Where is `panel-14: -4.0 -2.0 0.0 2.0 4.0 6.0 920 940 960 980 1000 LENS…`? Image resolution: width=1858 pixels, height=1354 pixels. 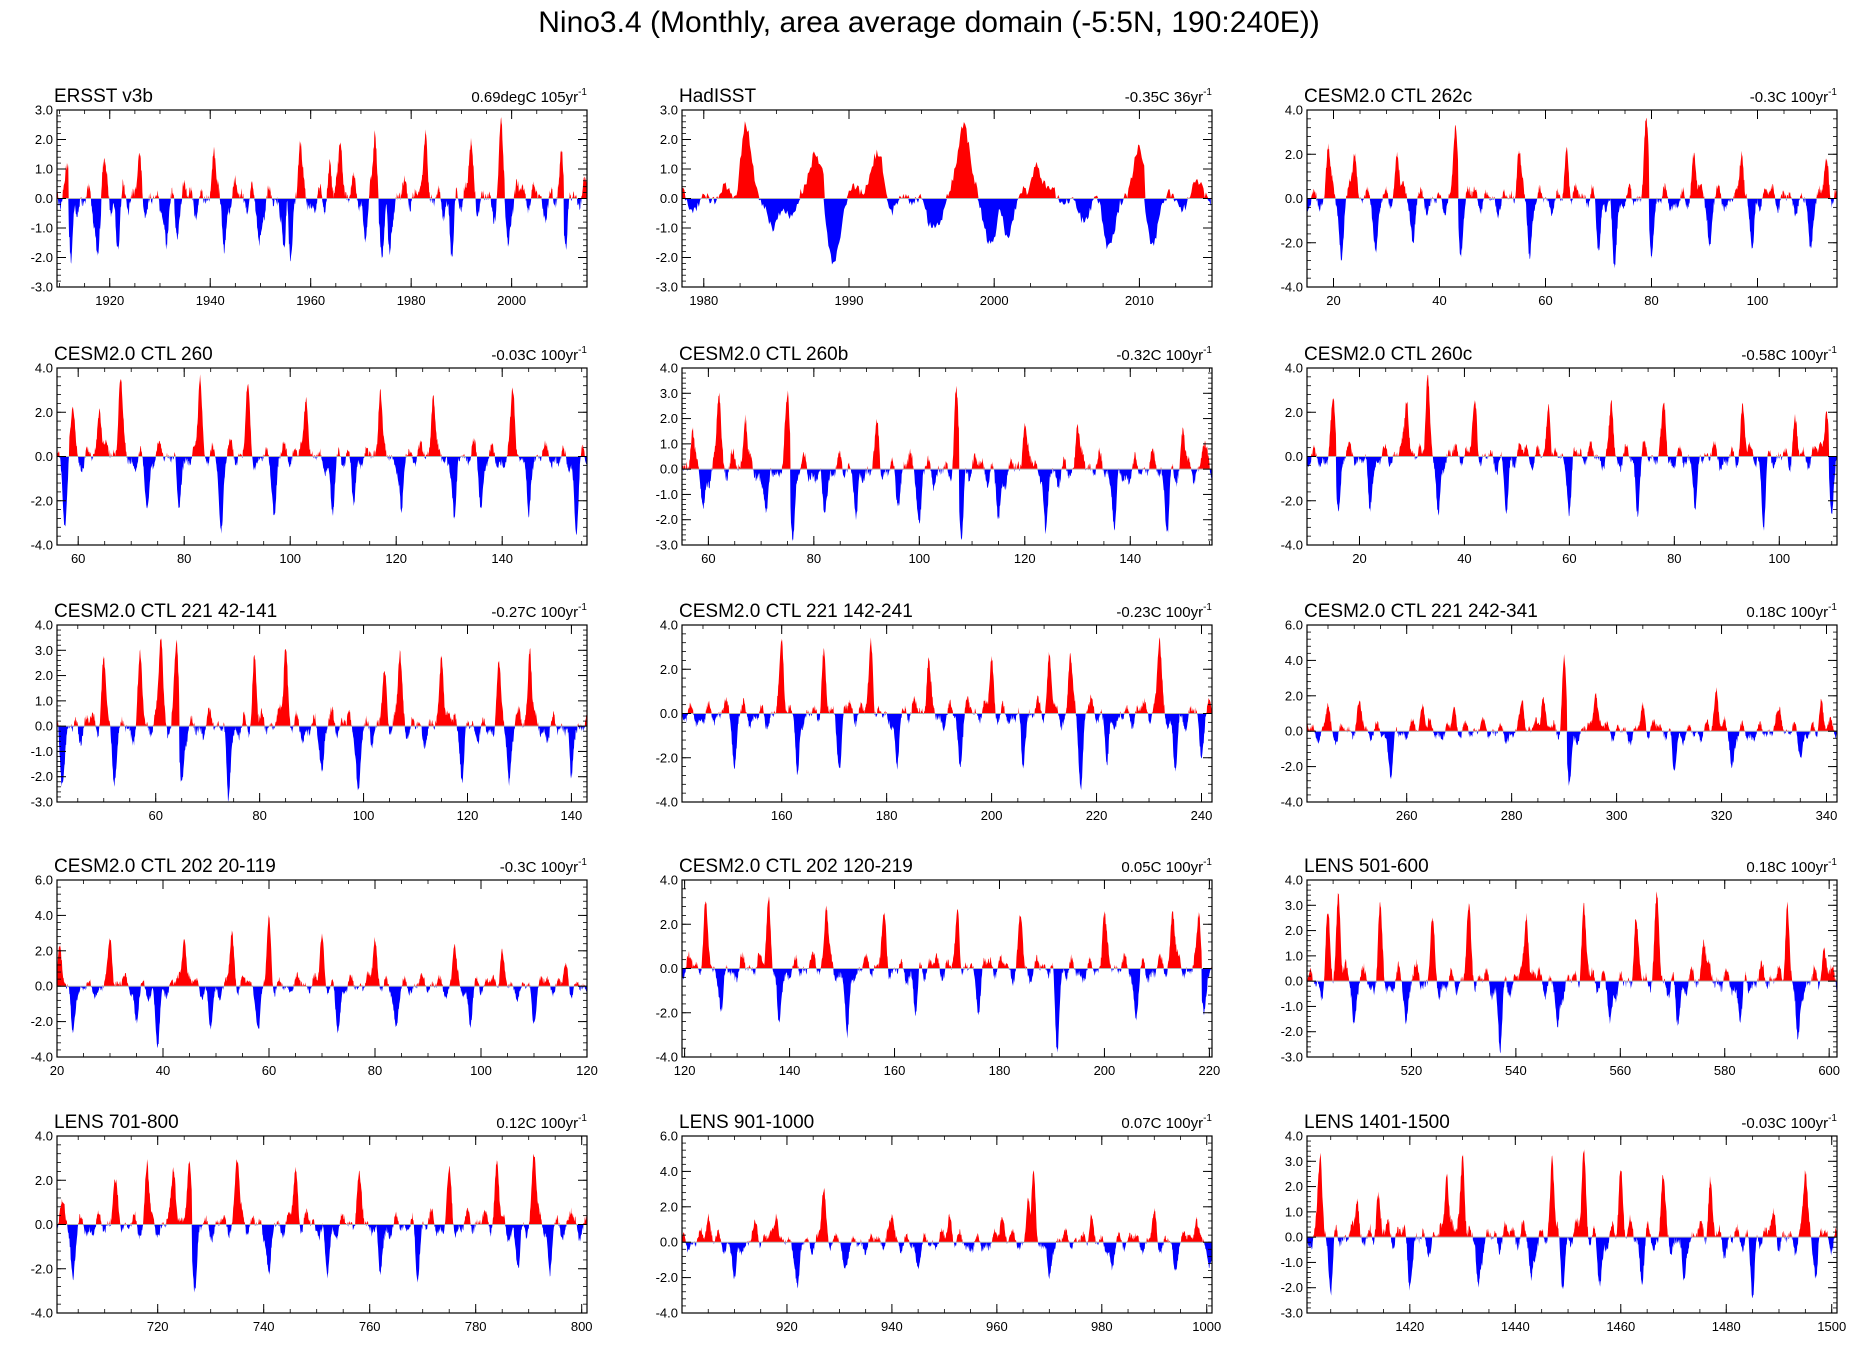 panel-14: -4.0 -2.0 0.0 2.0 4.0 6.0 920 940 960 980 1000 LENS… is located at coordinates (939, 1223).